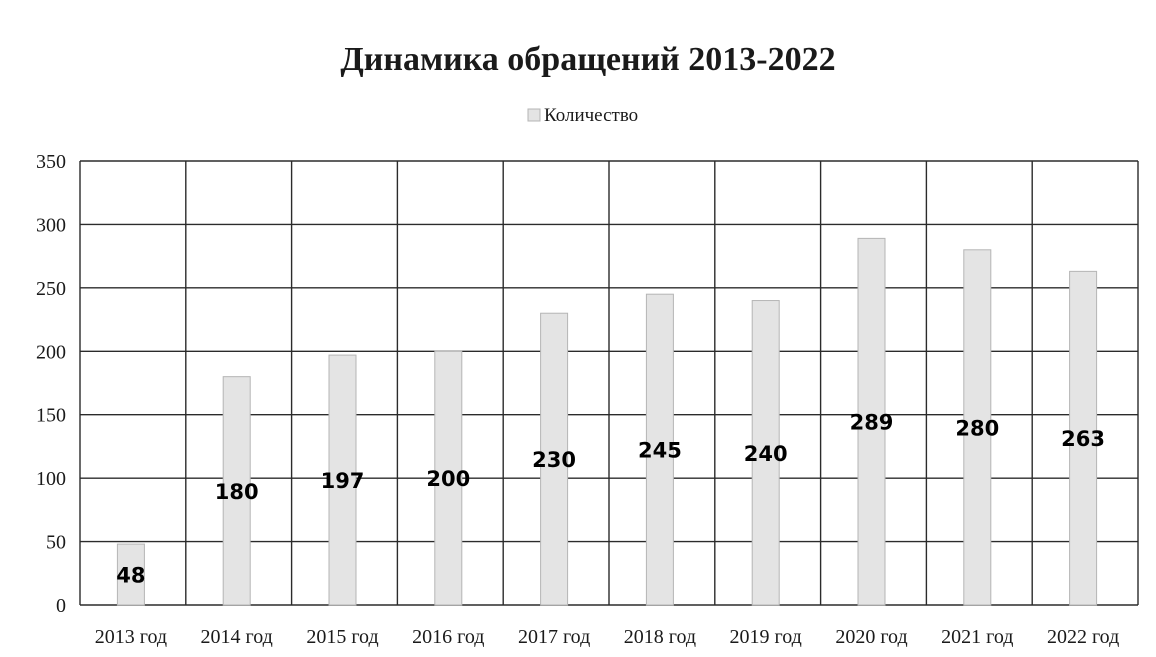 The image size is (1156, 657). What do you see at coordinates (342, 637) in the screenshot?
I see `x-tick-label: 2015 год` at bounding box center [342, 637].